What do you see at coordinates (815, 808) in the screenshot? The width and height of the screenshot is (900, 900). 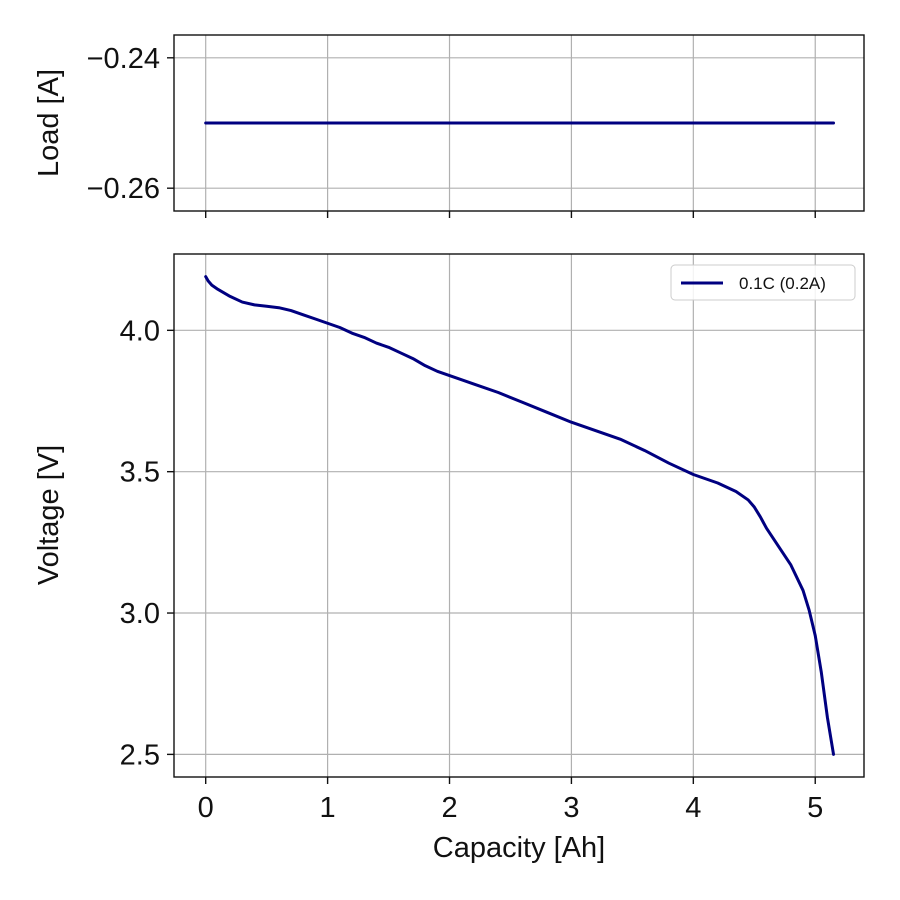 I see `x-tick-label: 5` at bounding box center [815, 808].